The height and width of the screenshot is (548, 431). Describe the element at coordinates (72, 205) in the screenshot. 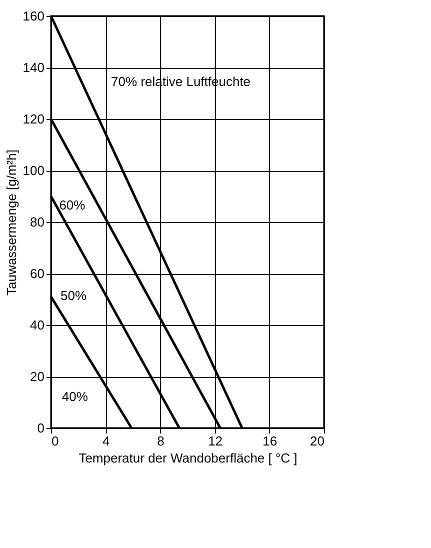

I see `annotation: 60%` at that location.